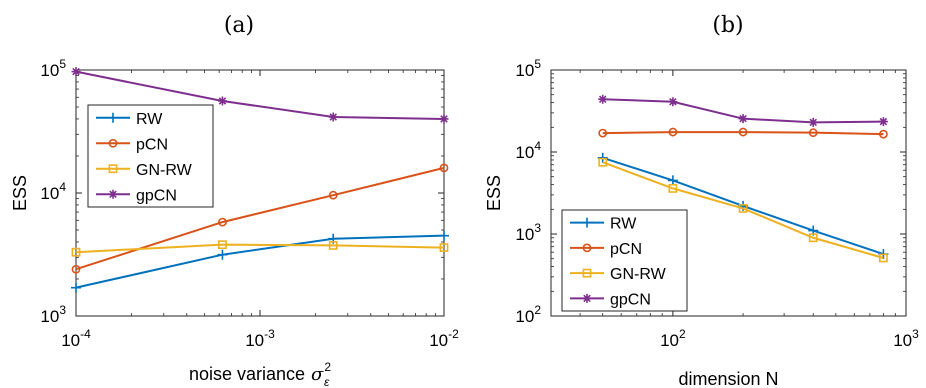  Describe the element at coordinates (260, 338) in the screenshot. I see `x-tick-label: 10⁻³` at that location.